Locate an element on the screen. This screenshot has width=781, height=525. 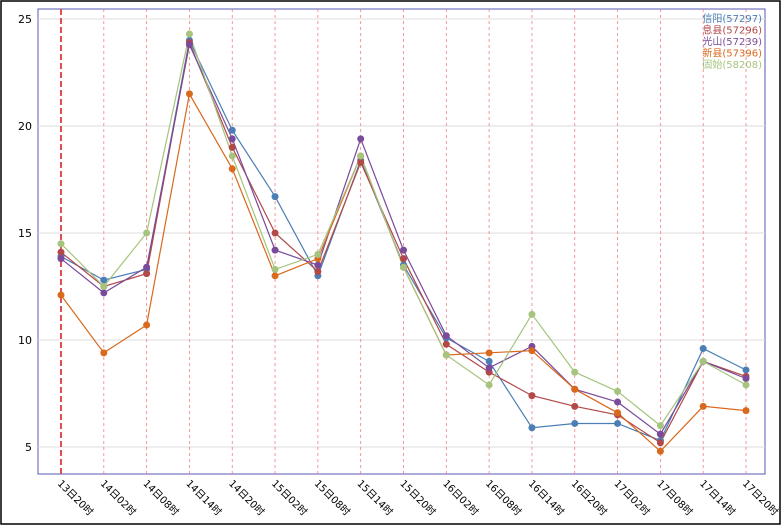
x-tick-label: 15日08时 is located at coordinates (332, 498).